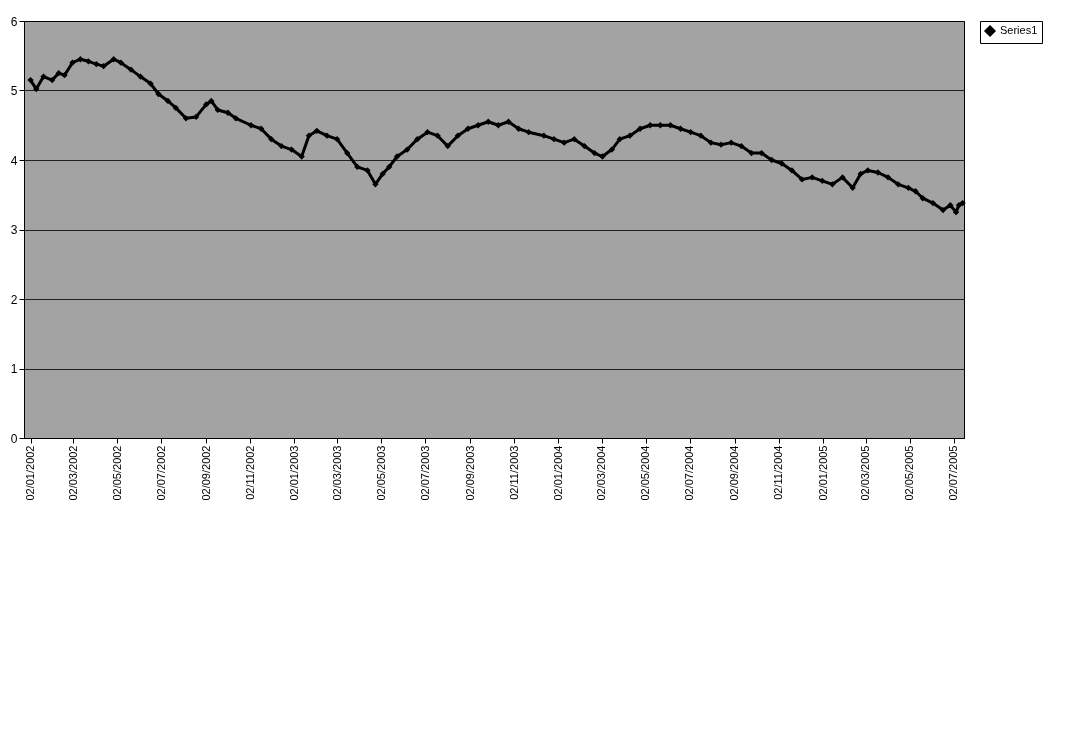 Image resolution: width=1087 pixels, height=734 pixels. Describe the element at coordinates (160, 473) in the screenshot. I see `x-tick-label: 02/07/2002` at that location.